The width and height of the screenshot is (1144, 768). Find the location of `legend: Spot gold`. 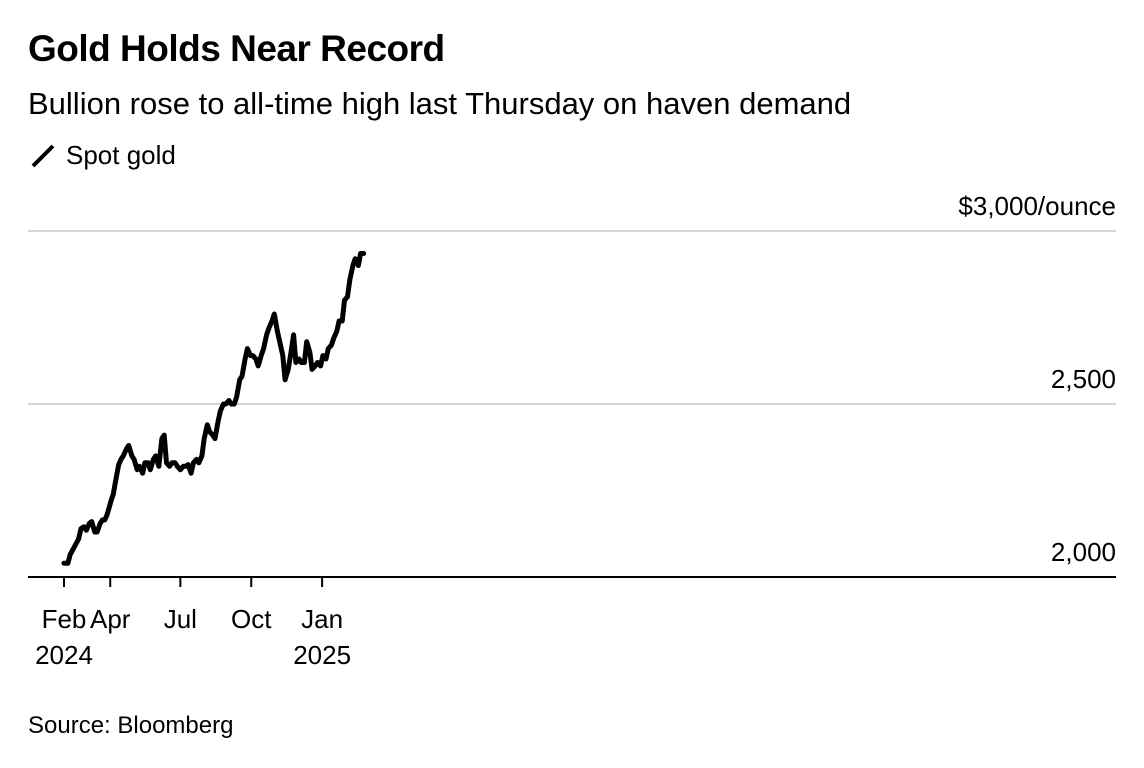

legend: Spot gold is located at coordinates (103, 155).